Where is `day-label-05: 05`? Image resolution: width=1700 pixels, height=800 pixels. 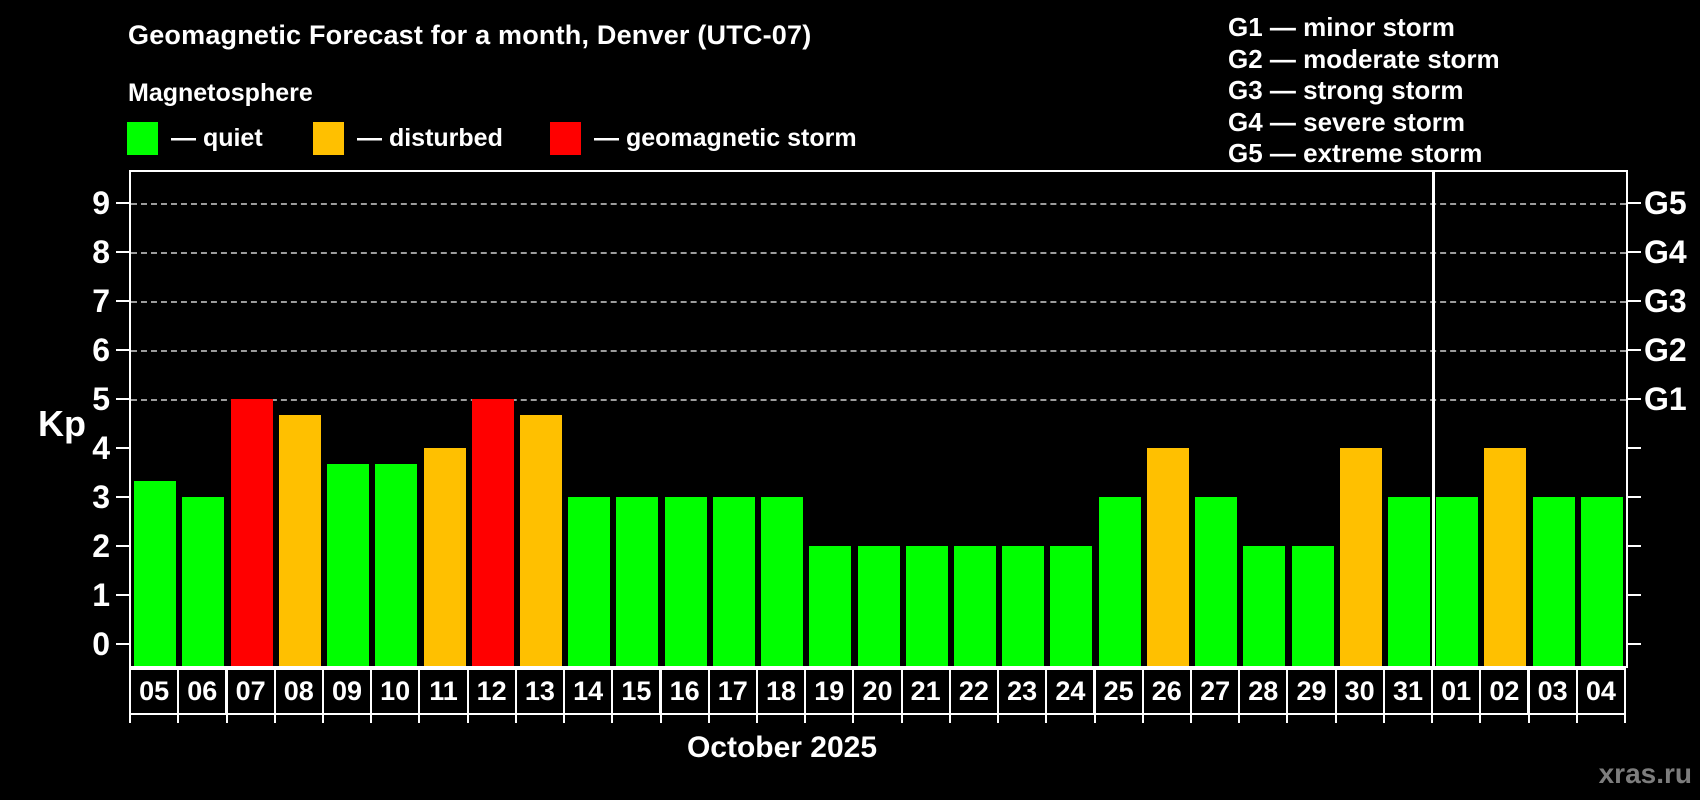 day-label-05: 05 is located at coordinates (154, 691).